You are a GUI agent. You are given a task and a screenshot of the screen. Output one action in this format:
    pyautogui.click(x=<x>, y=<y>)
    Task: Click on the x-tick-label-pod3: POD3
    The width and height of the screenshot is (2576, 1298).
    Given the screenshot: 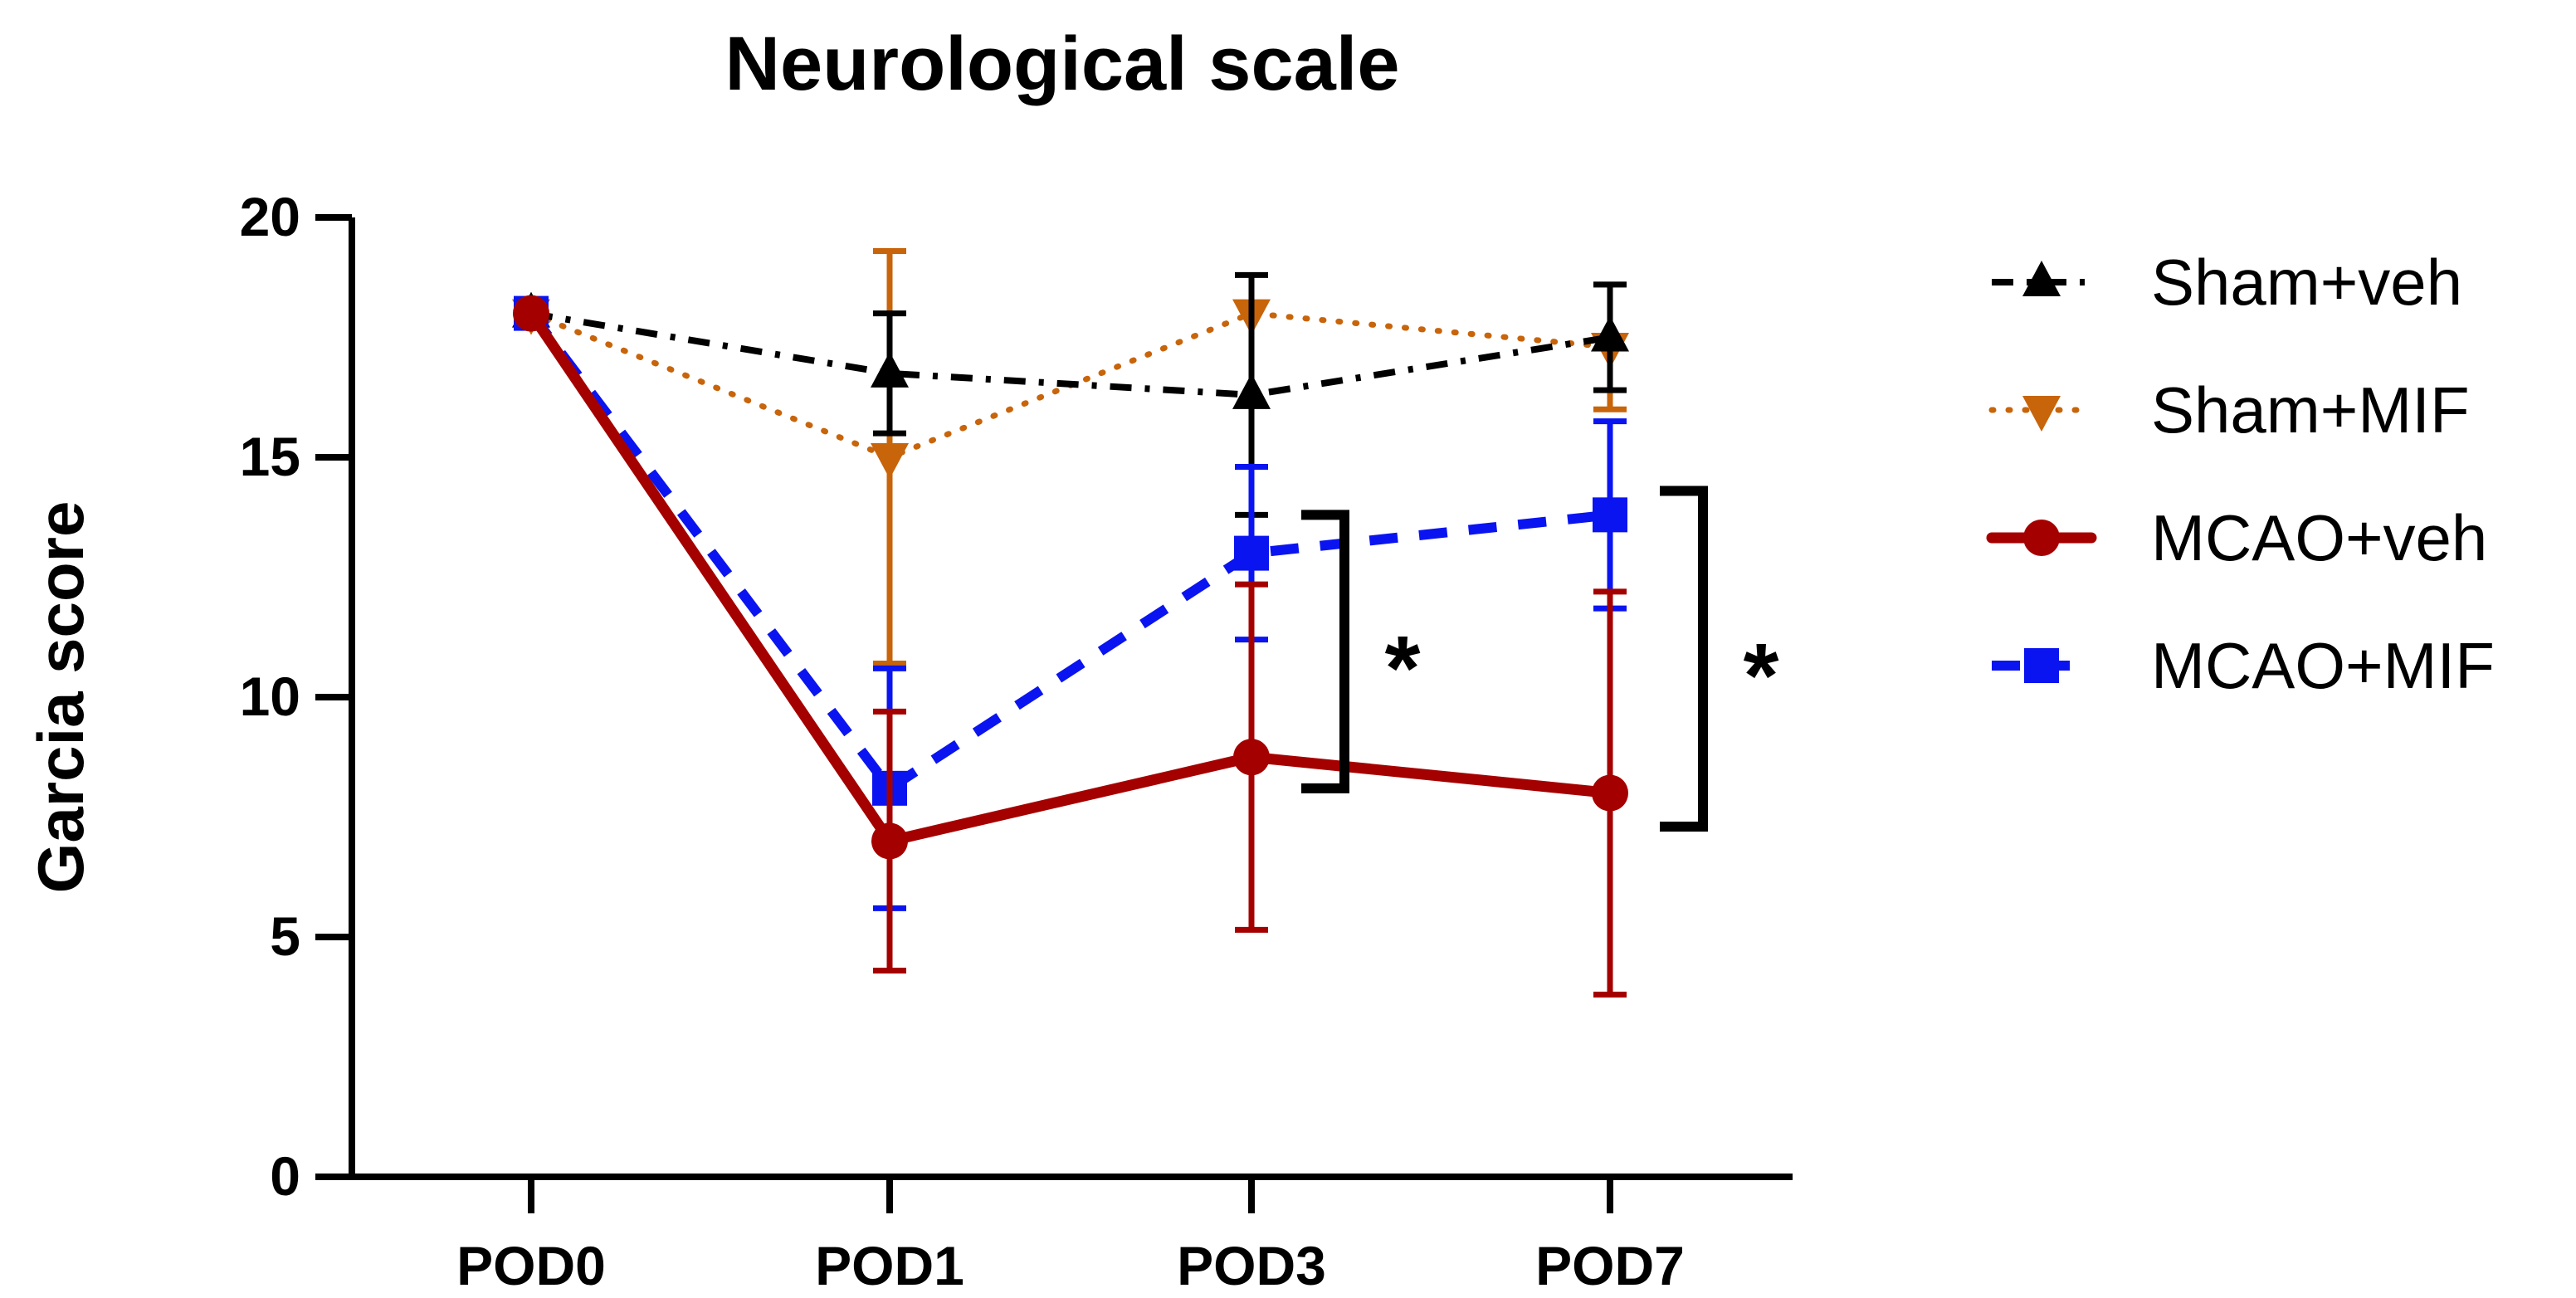 What is the action you would take?
    pyautogui.click(x=1252, y=1265)
    